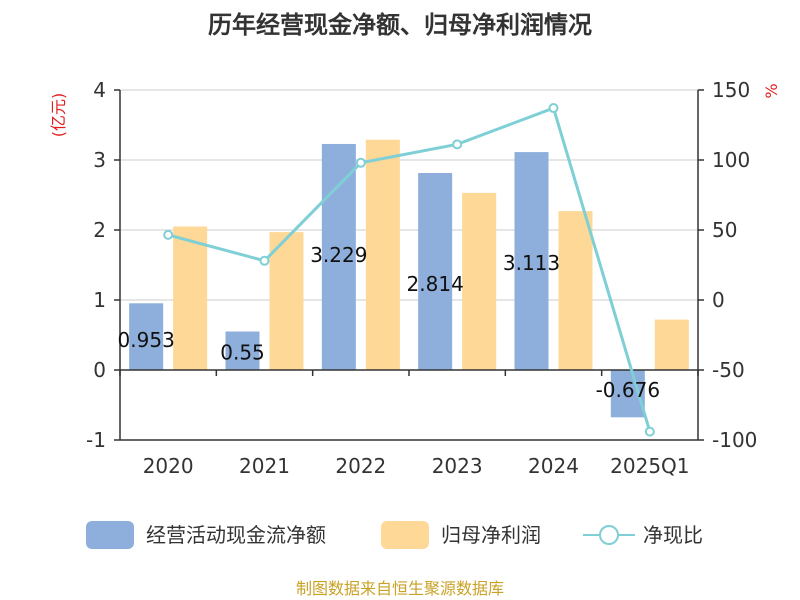 The image size is (800, 600). Describe the element at coordinates (734, 440) in the screenshot. I see `right-tick-label: -100` at that location.